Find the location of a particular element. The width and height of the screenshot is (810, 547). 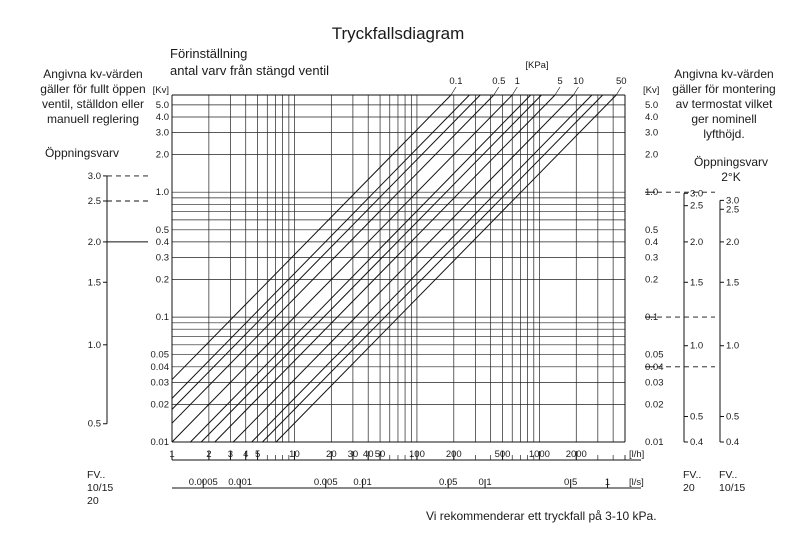

flow-tick-label: 200 is located at coordinates (454, 454).